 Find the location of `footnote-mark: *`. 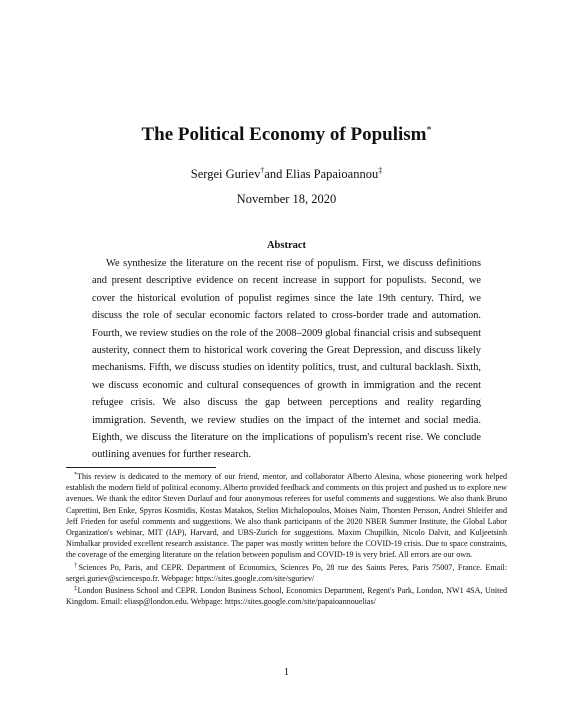

footnote-mark: * is located at coordinates (75, 475).